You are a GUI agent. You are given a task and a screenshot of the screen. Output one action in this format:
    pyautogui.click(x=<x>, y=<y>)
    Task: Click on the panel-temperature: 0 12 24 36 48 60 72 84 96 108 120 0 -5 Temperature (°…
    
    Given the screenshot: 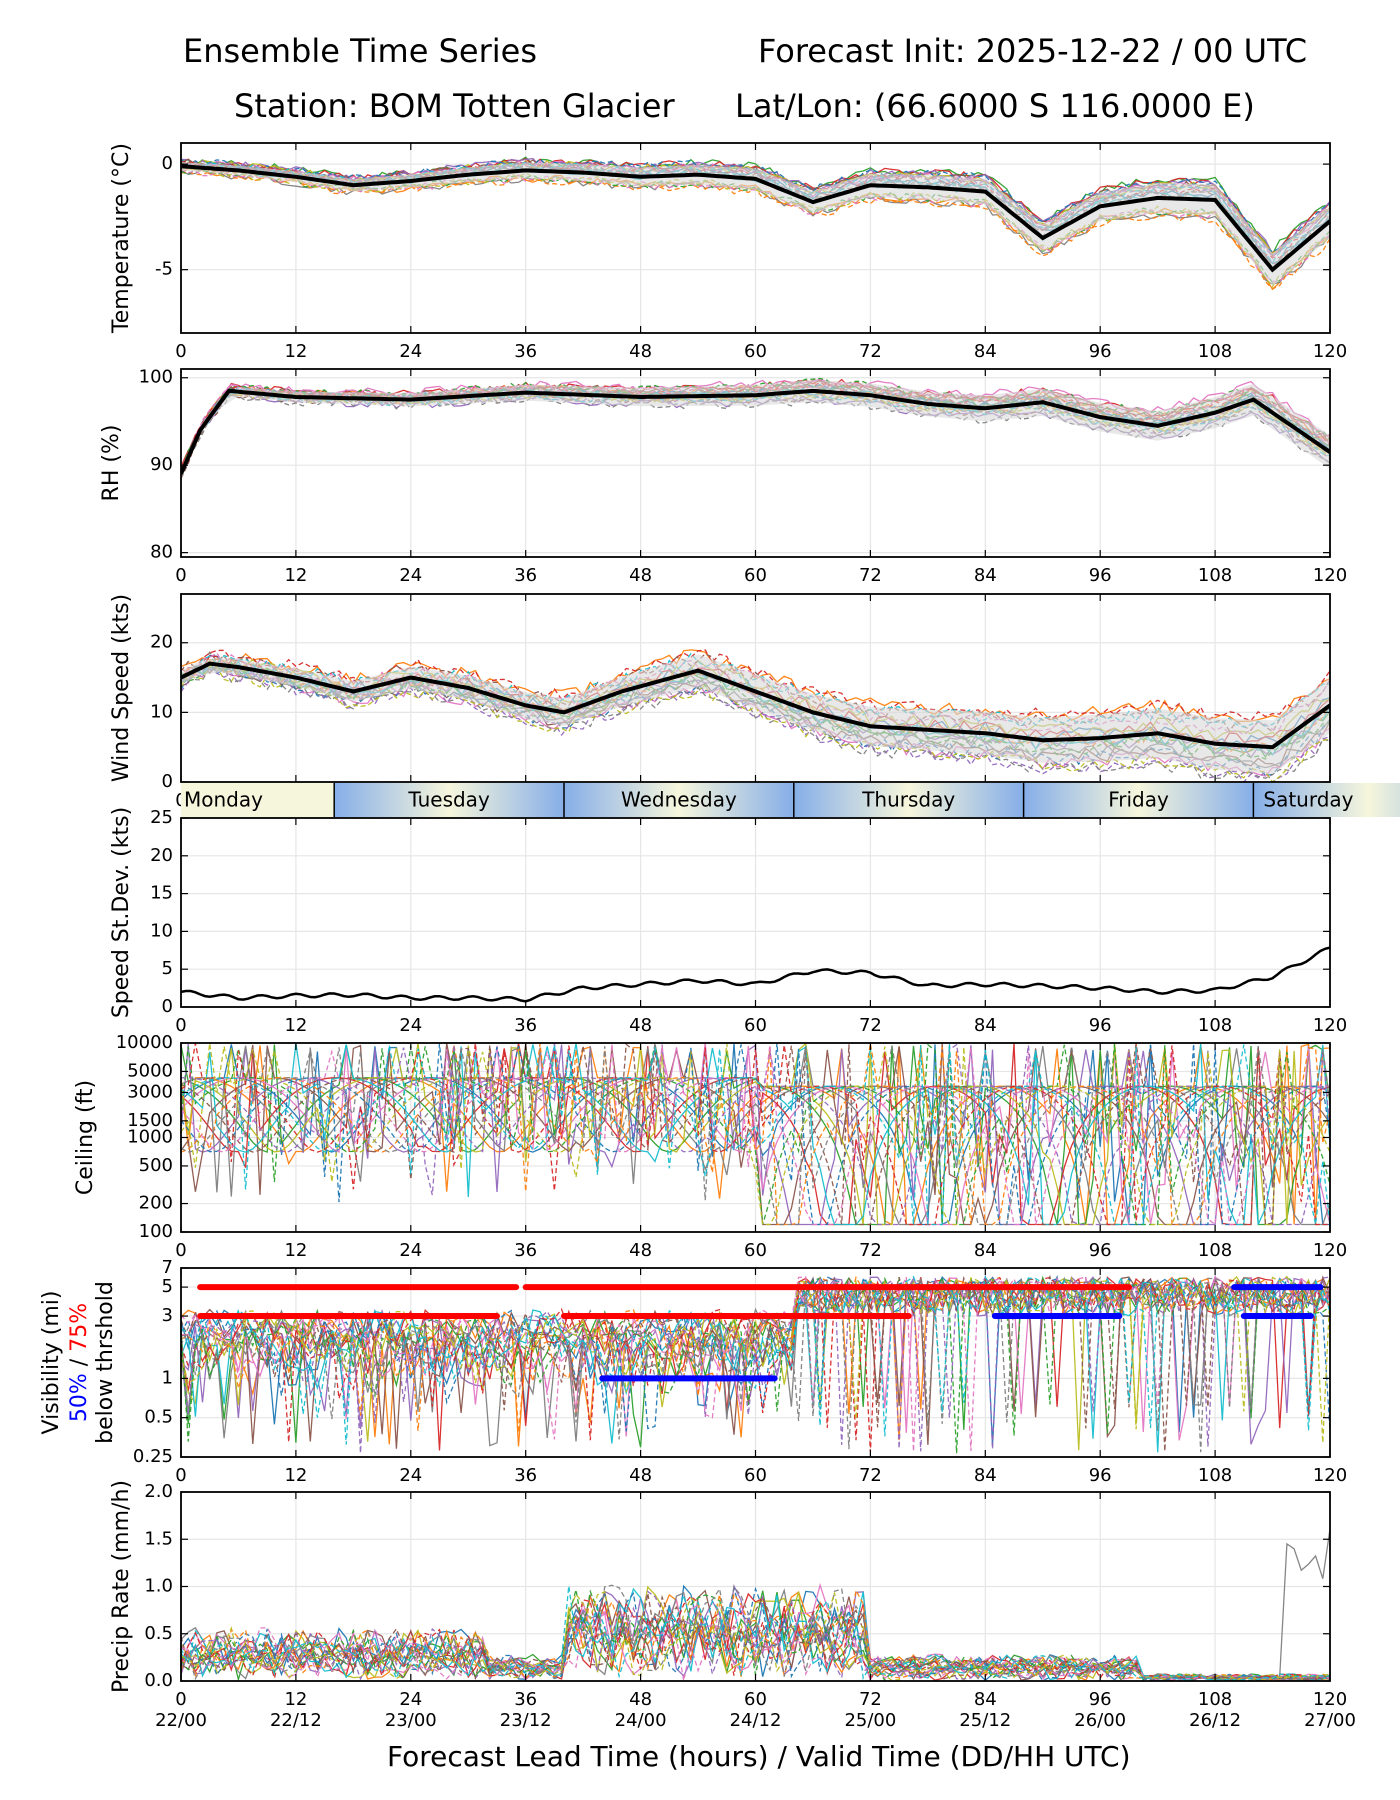 What is the action you would take?
    pyautogui.click(x=728, y=252)
    